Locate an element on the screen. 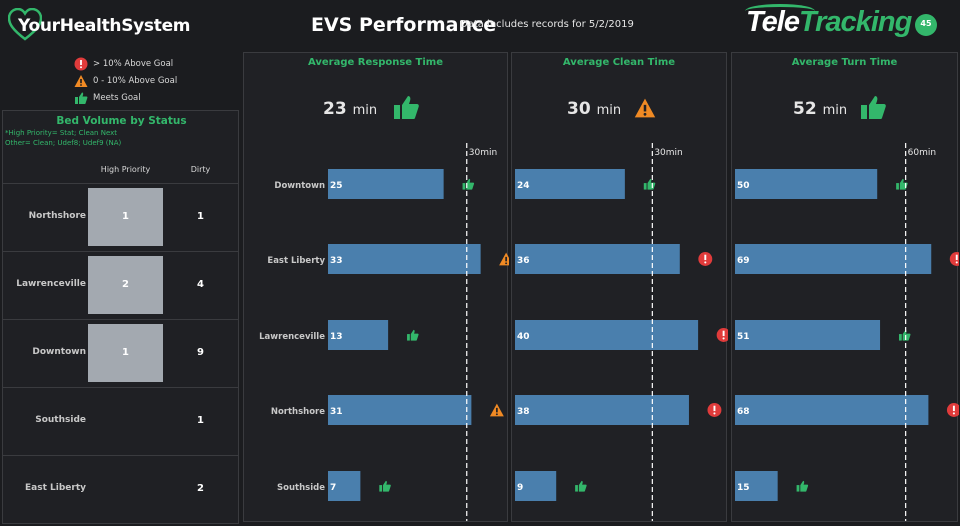 The width and height of the screenshot is (960, 526). category-label: Northshore is located at coordinates (298, 412).